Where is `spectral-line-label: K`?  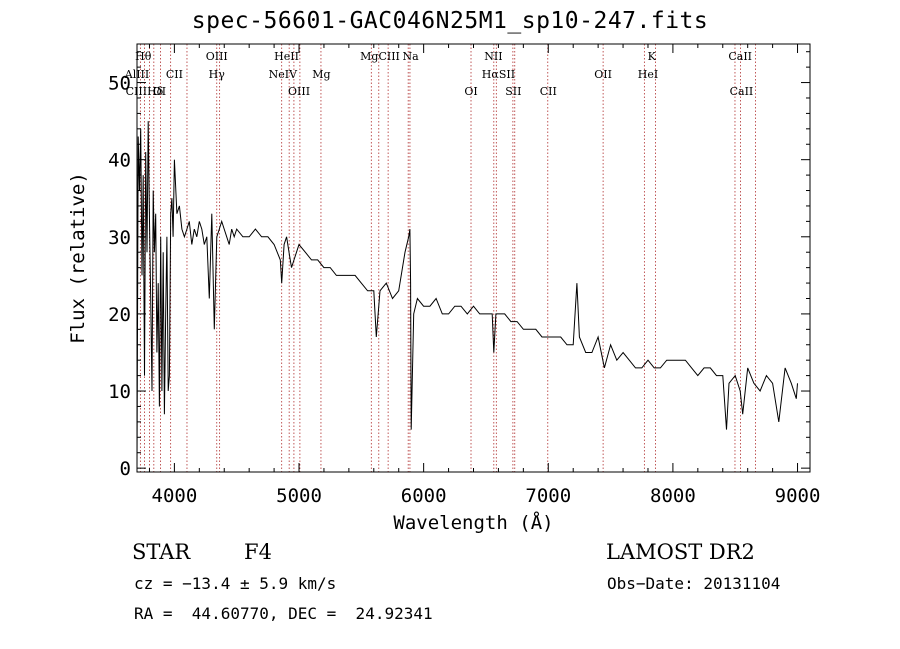 spectral-line-label: K is located at coordinates (652, 56).